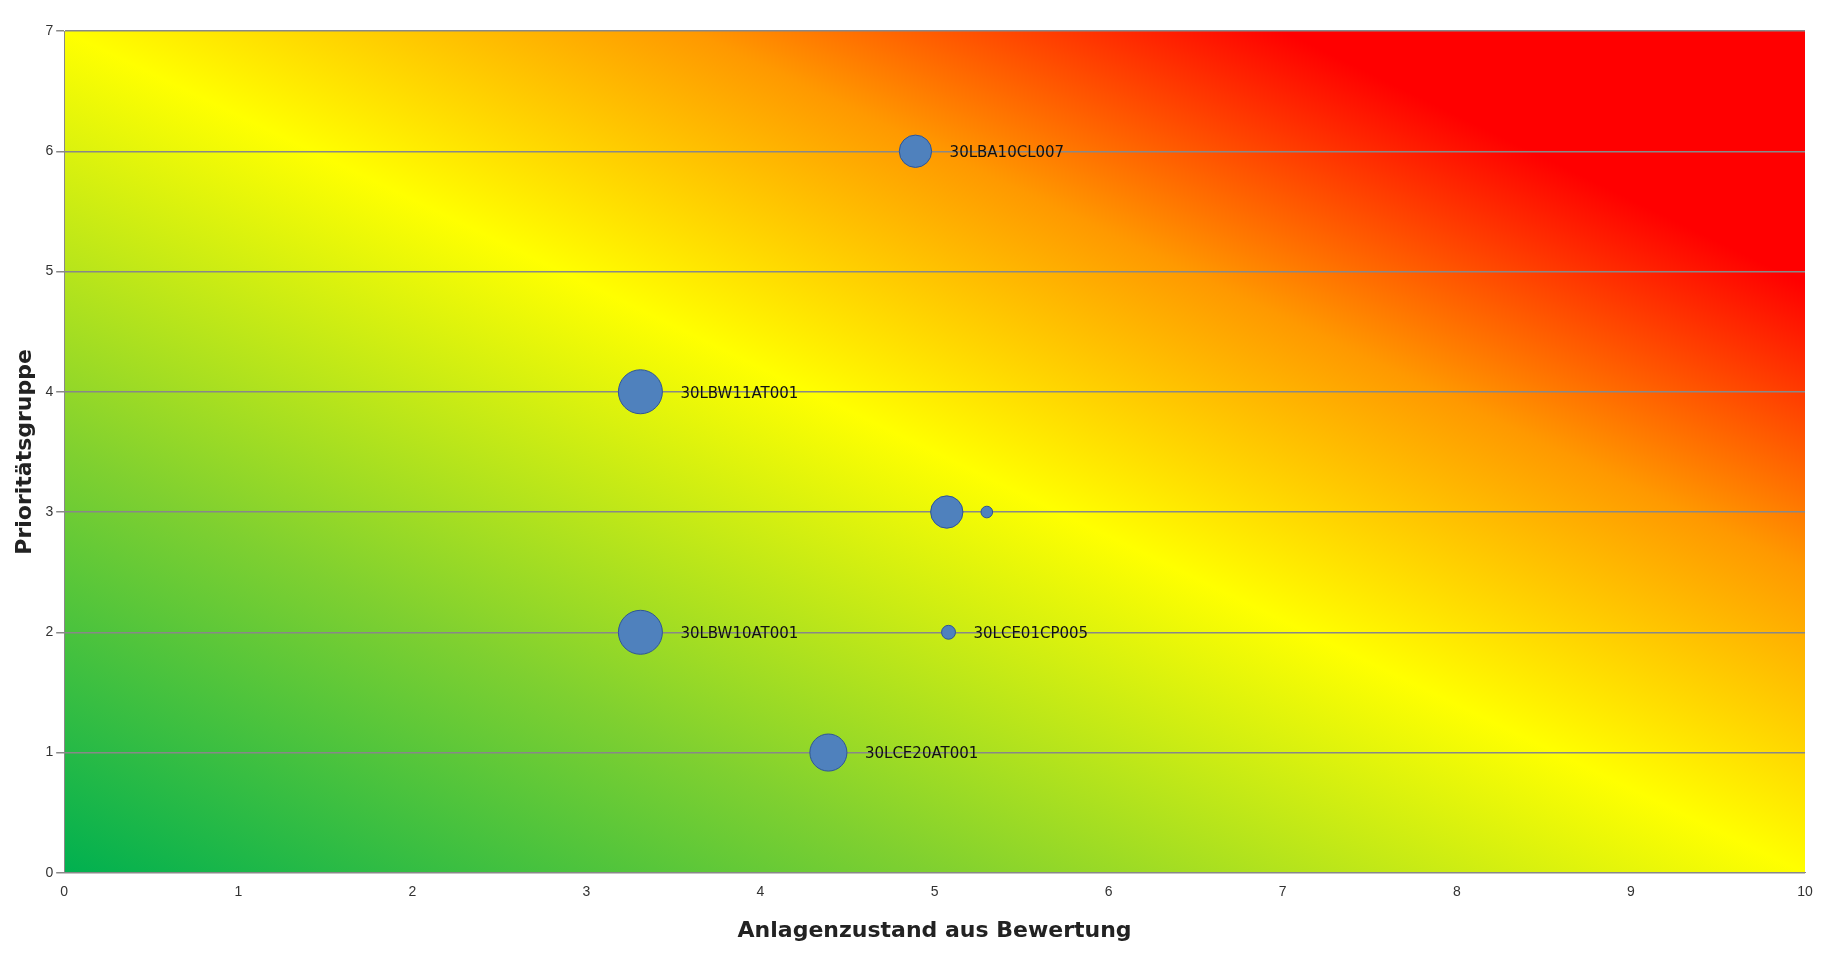 This screenshot has width=1839, height=964. Describe the element at coordinates (1282, 891) in the screenshot. I see `x-tick-label: 7` at that location.